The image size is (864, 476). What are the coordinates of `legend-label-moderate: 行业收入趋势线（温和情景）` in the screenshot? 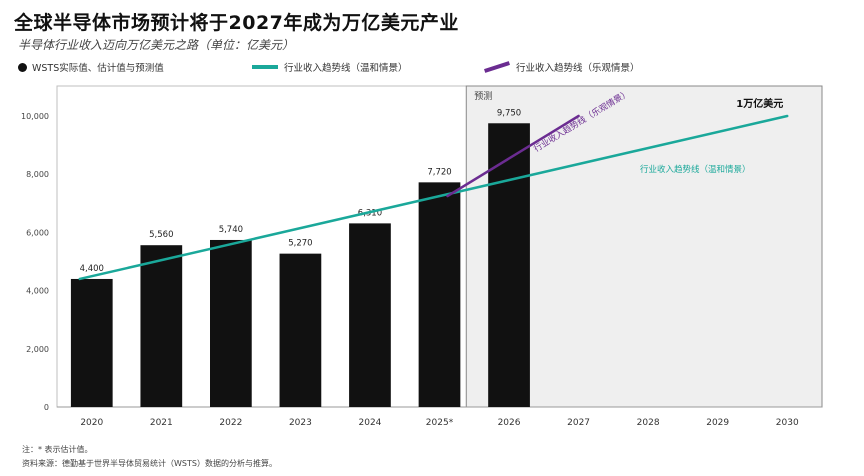 It's located at (346, 68).